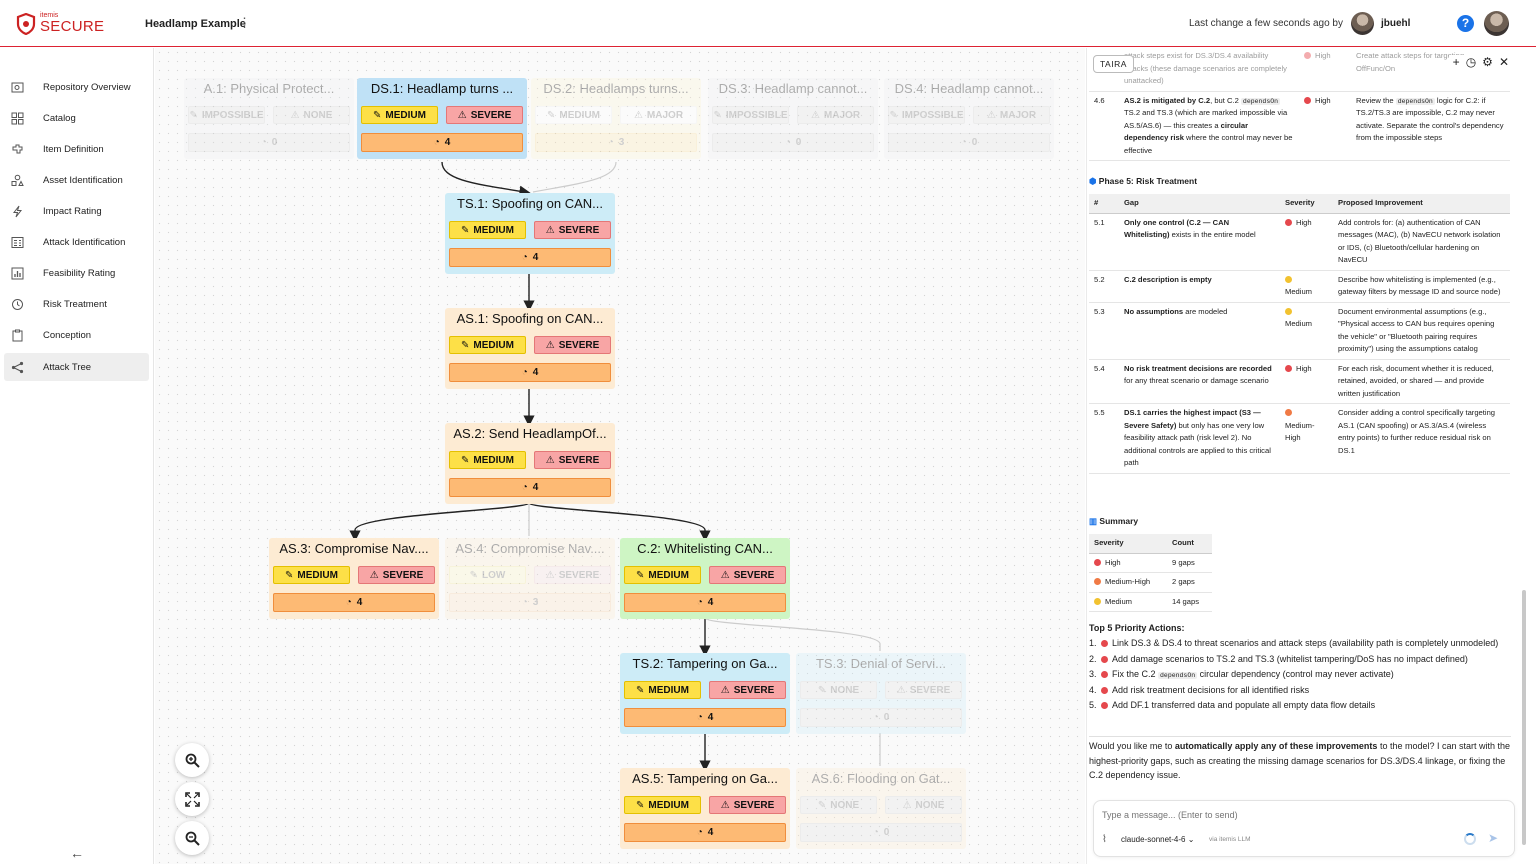 The width and height of the screenshot is (1536, 864). Describe the element at coordinates (60, 23) in the screenshot. I see `app-logo: itemis SECURE` at that location.